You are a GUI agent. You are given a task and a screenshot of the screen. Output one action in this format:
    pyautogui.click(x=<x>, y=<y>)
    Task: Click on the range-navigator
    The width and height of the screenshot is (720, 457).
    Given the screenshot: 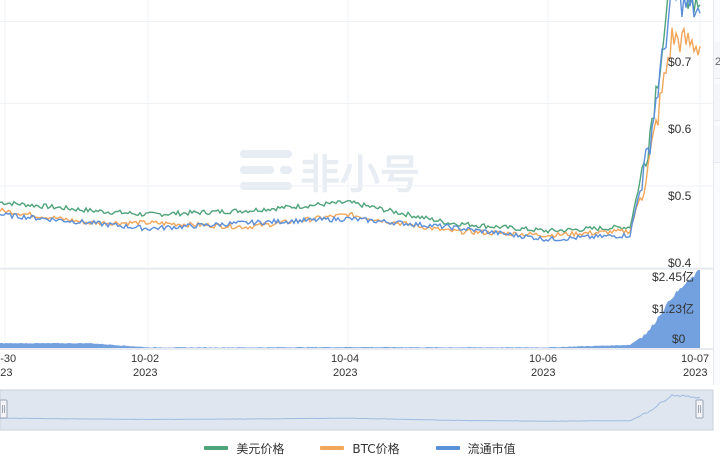 What is the action you would take?
    pyautogui.click(x=357, y=410)
    